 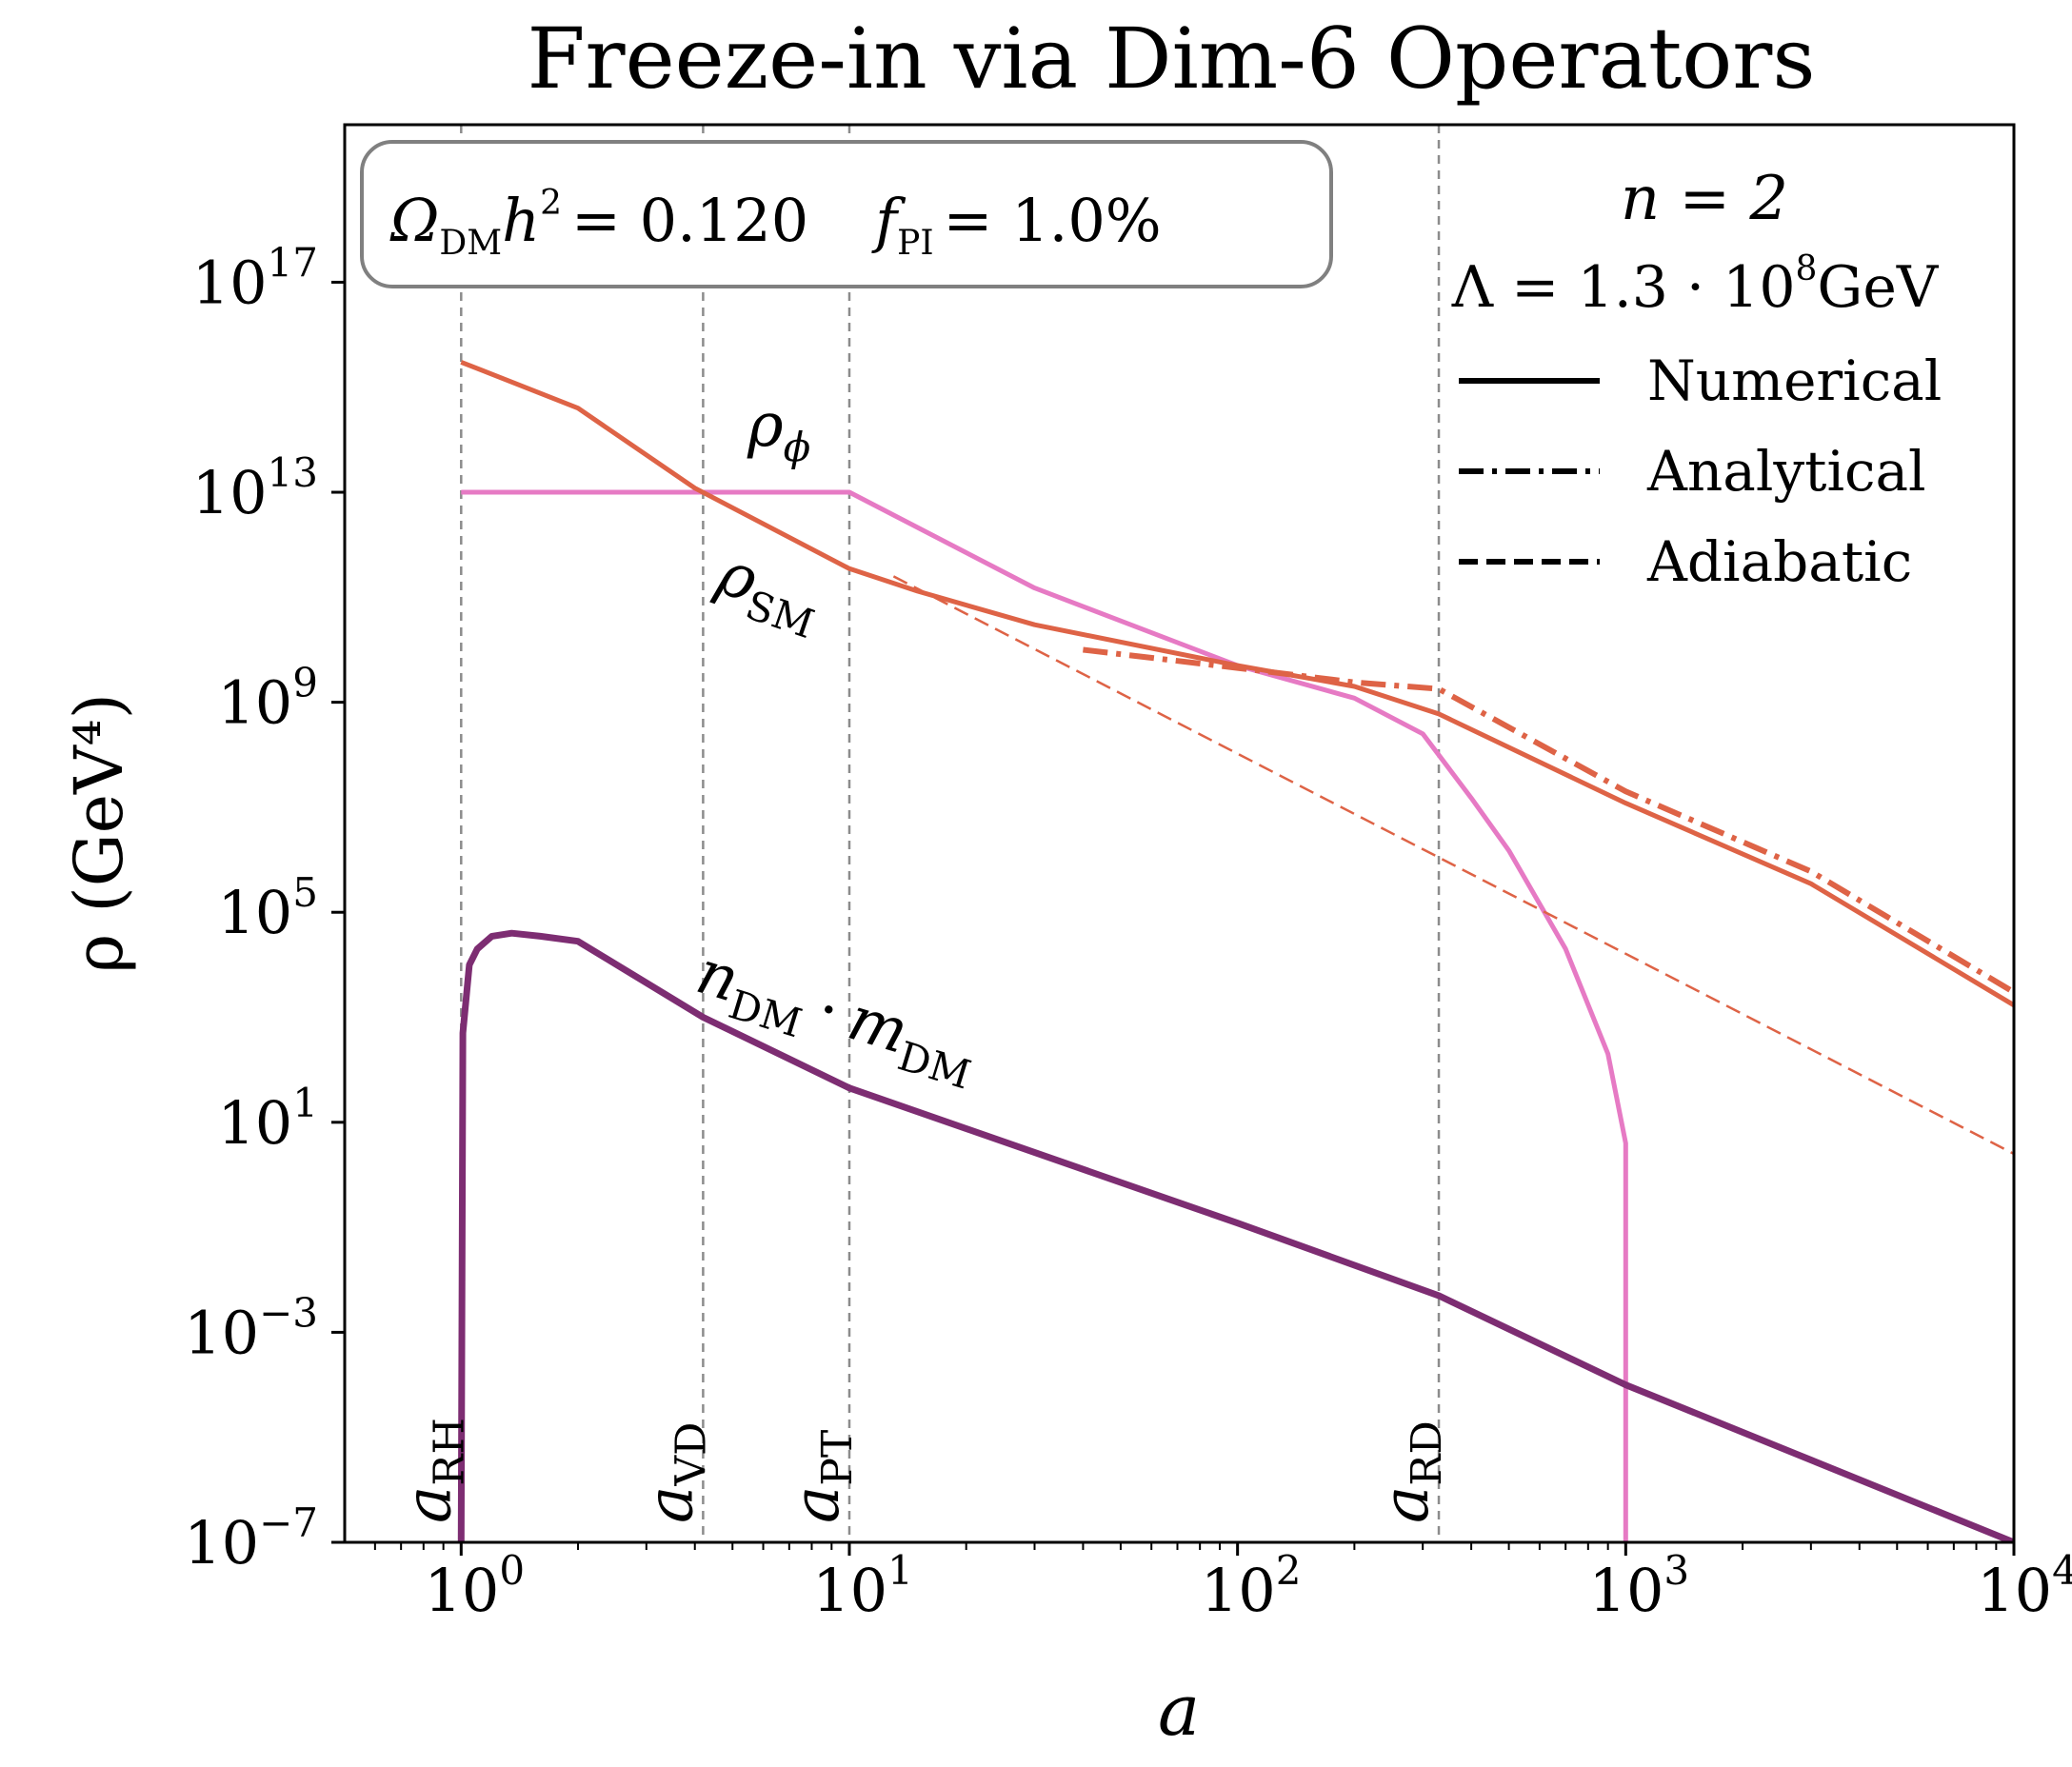 What do you see at coordinates (1251, 1586) in the screenshot?
I see `x-tick-label: 10²` at bounding box center [1251, 1586].